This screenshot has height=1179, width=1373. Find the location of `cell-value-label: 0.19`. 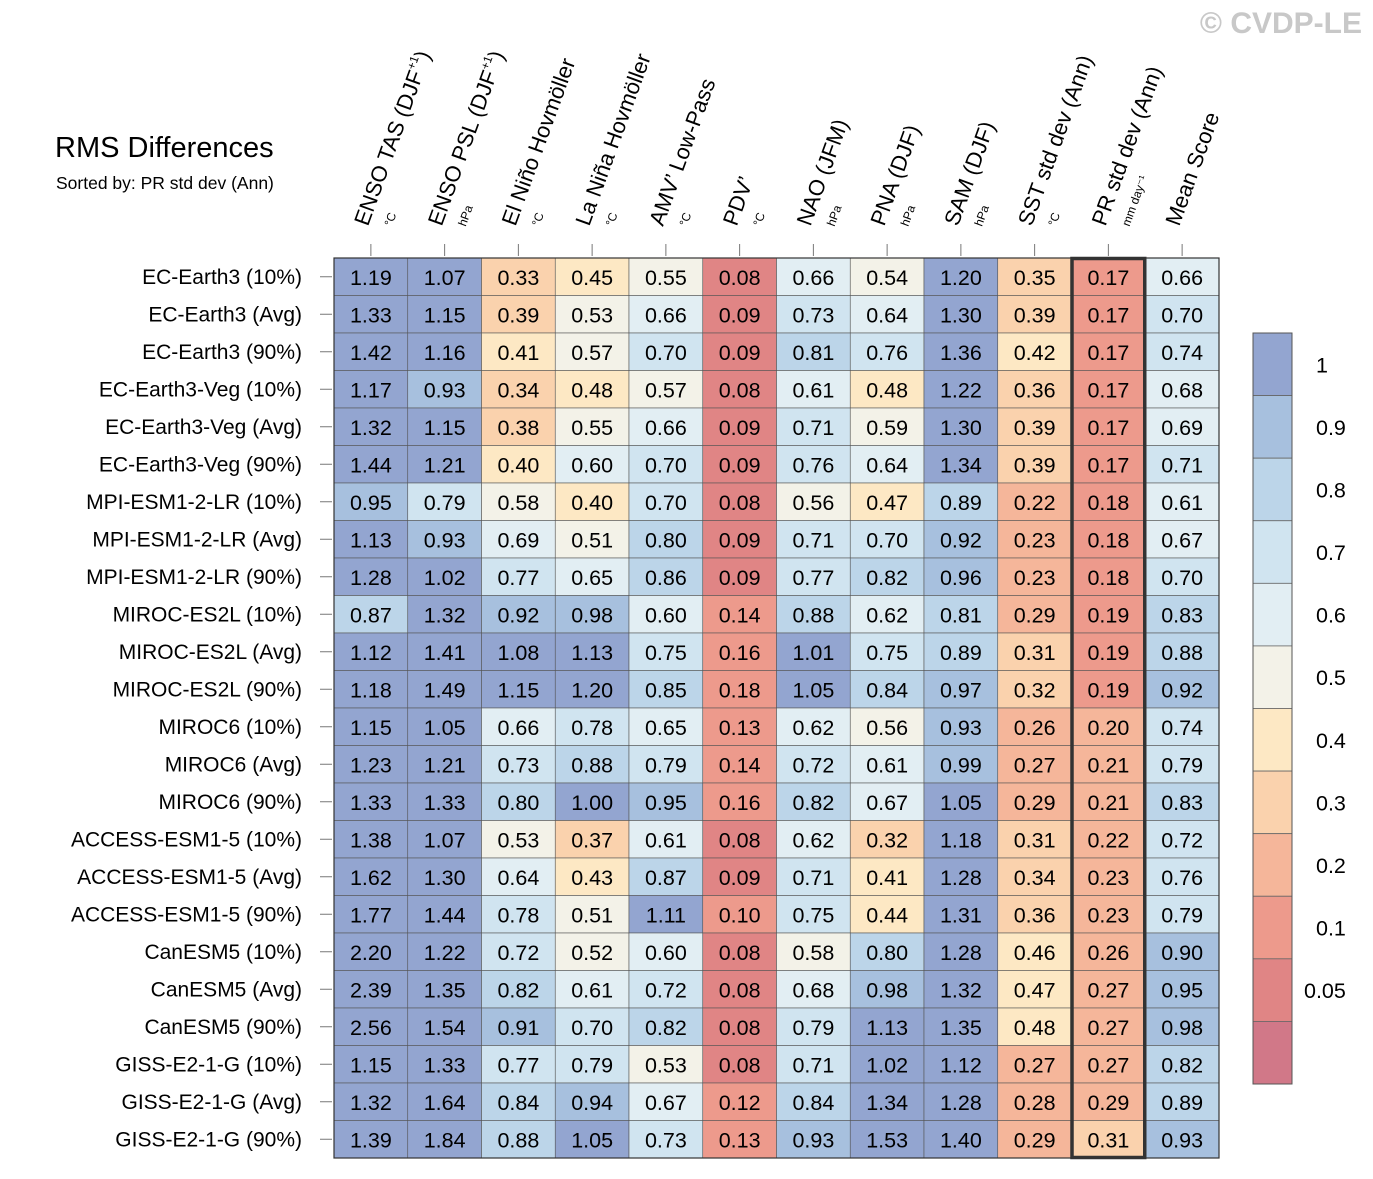

cell-value-label: 0.19 is located at coordinates (1108, 653).